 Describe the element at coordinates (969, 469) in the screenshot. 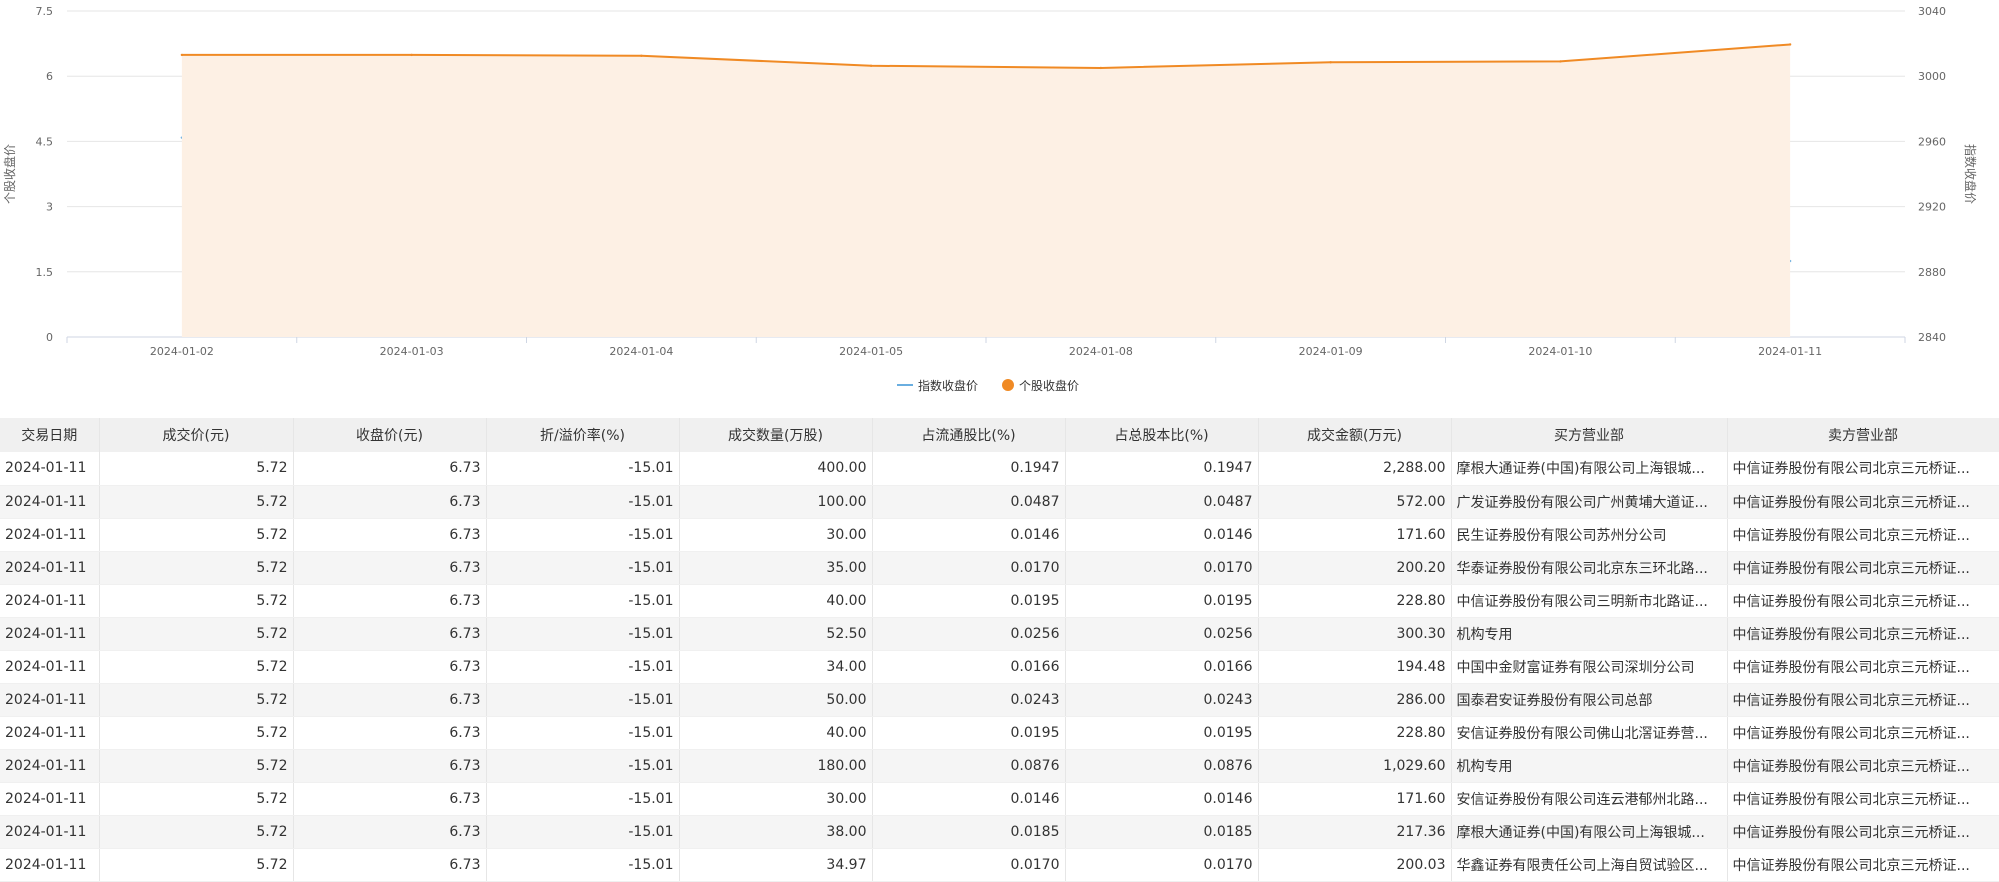

I see `table-cell: 0.1947` at that location.